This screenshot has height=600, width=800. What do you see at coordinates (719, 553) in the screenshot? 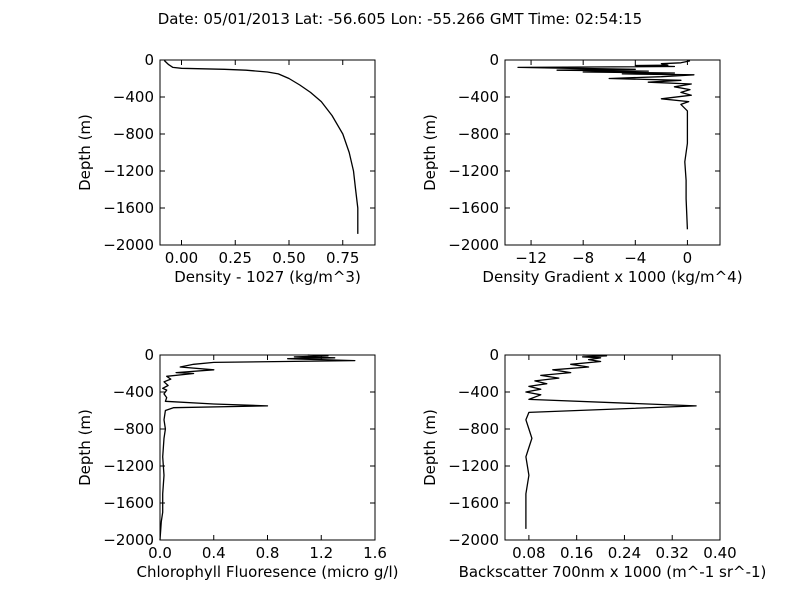
I see `backscatter-xtick-label: 0.40` at bounding box center [719, 553].